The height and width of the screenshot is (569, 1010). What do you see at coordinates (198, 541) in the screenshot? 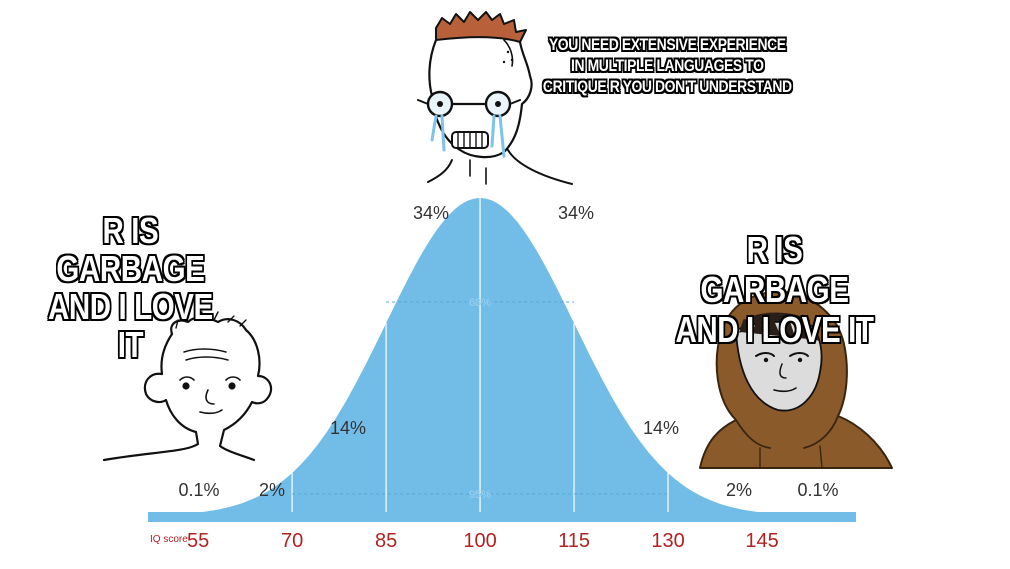
I see `x-tick-label: 55` at bounding box center [198, 541].